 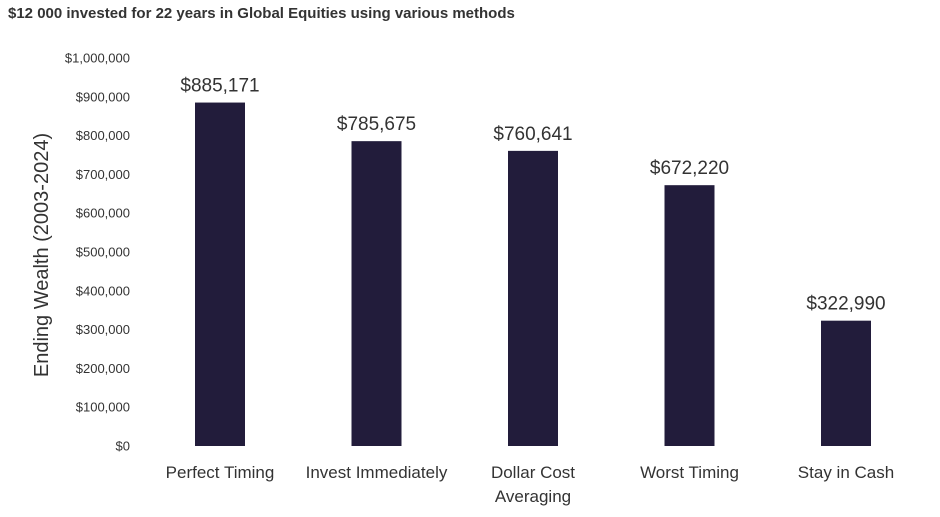 I want to click on x-category-label: Averaging, so click(x=533, y=496).